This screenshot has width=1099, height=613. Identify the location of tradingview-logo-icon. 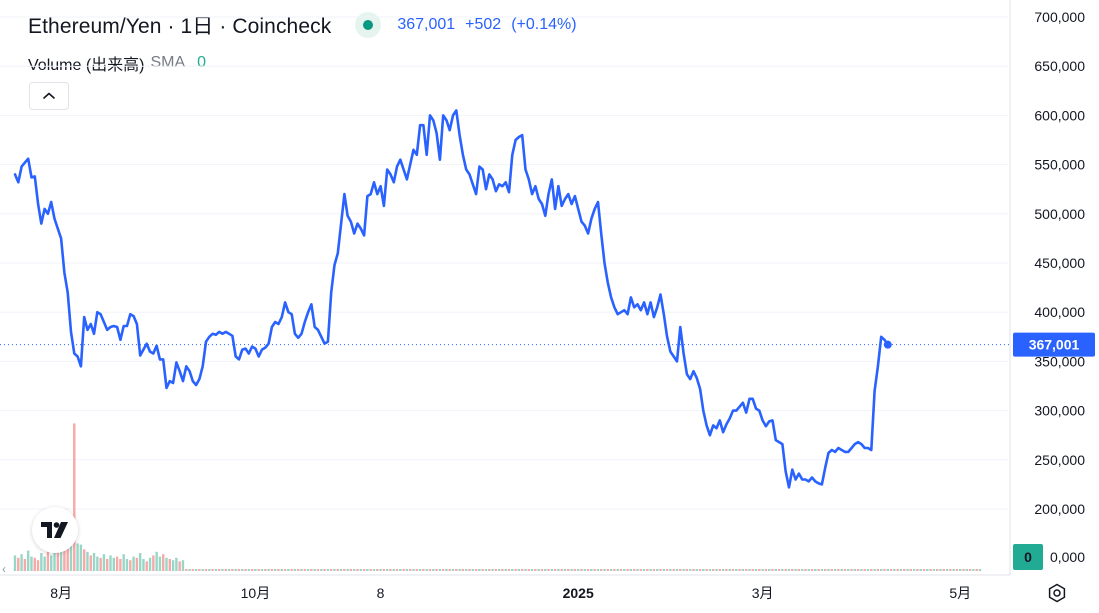
(55, 530).